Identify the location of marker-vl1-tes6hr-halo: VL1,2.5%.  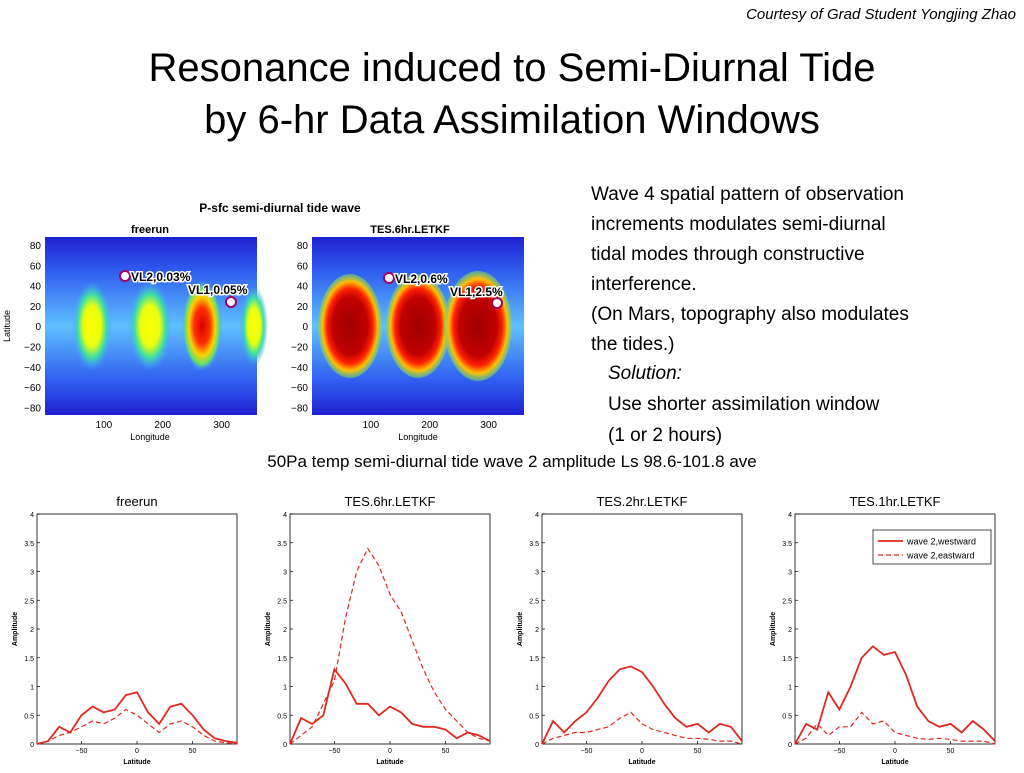
(476, 292).